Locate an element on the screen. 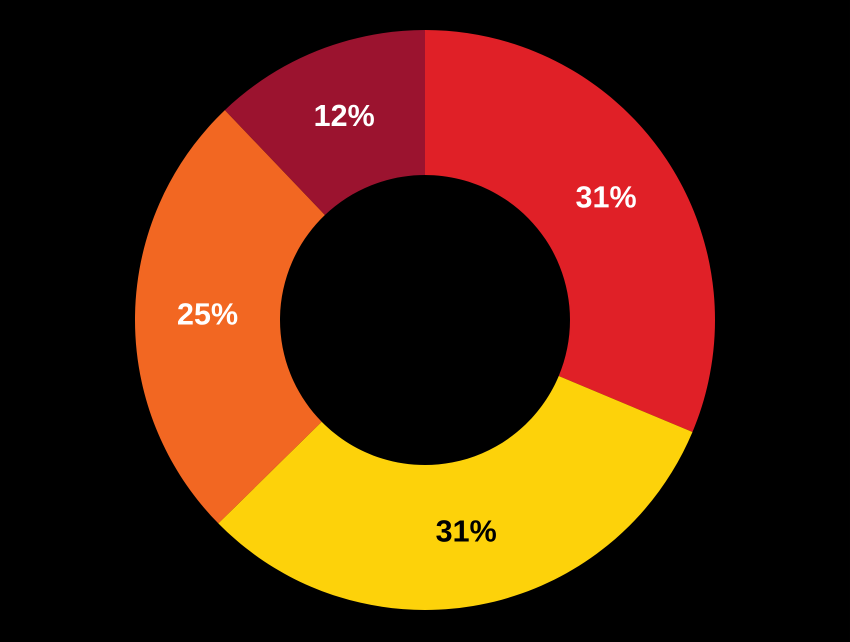  data-label: 25% is located at coordinates (208, 314).